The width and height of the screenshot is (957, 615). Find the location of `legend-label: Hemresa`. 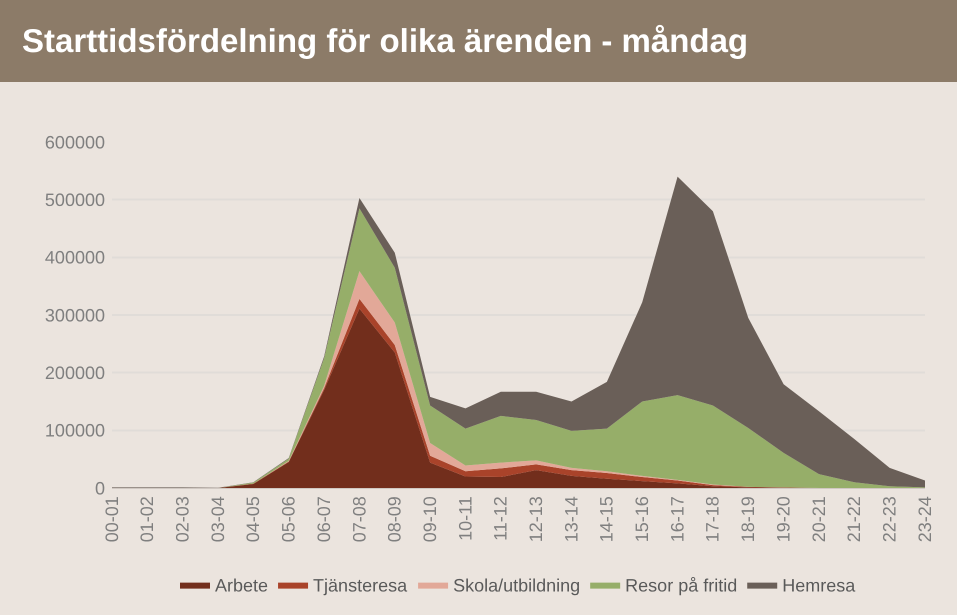

legend-label: Hemresa is located at coordinates (819, 586).